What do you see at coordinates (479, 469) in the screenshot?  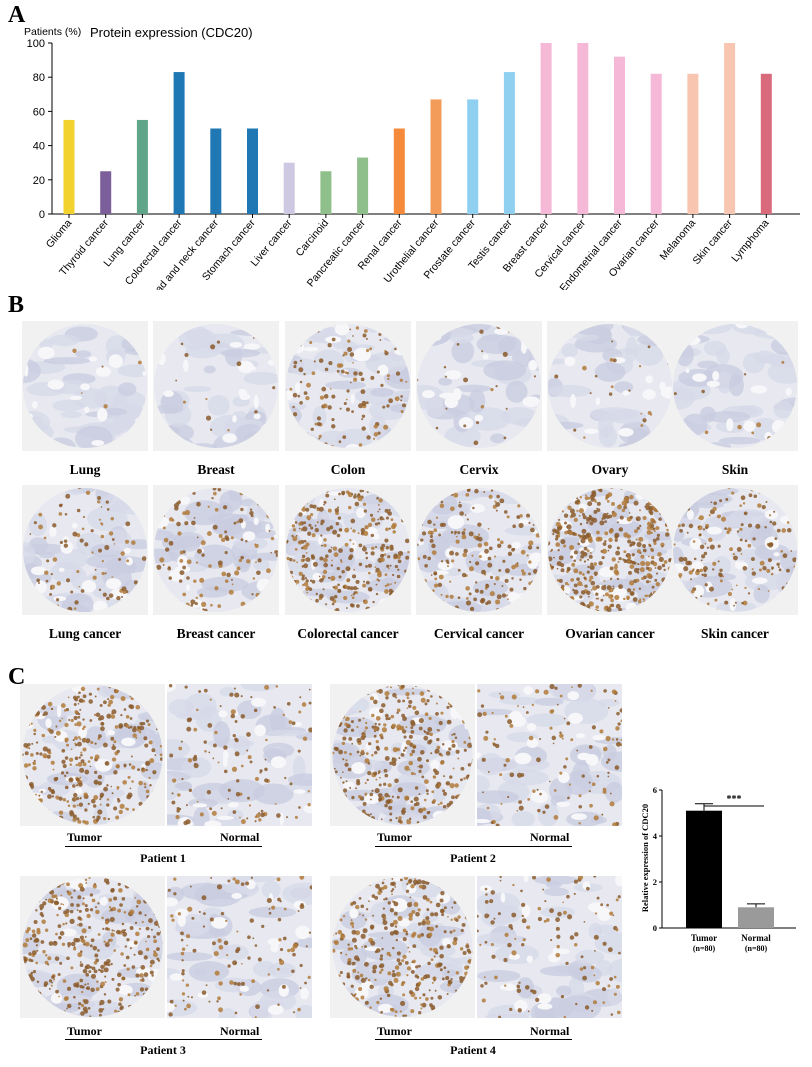 I see `tissue-label: Cervix` at bounding box center [479, 469].